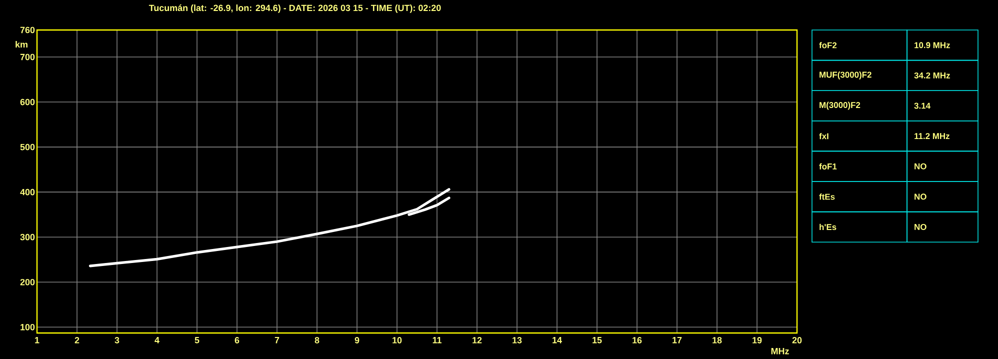  I want to click on category-label: foF1, so click(828, 166).